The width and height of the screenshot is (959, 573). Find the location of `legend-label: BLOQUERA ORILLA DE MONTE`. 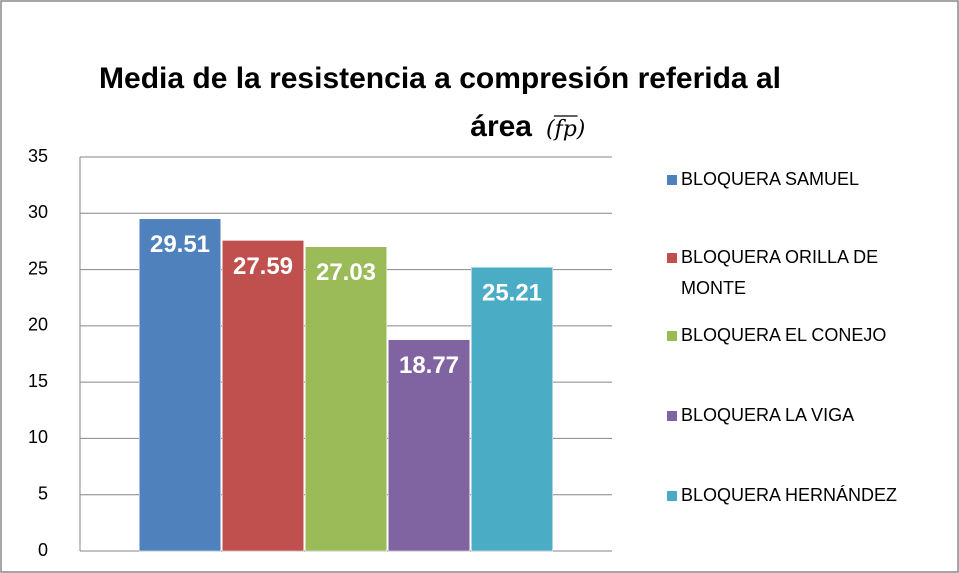

legend-label: BLOQUERA ORILLA DE MONTE is located at coordinates (779, 272).